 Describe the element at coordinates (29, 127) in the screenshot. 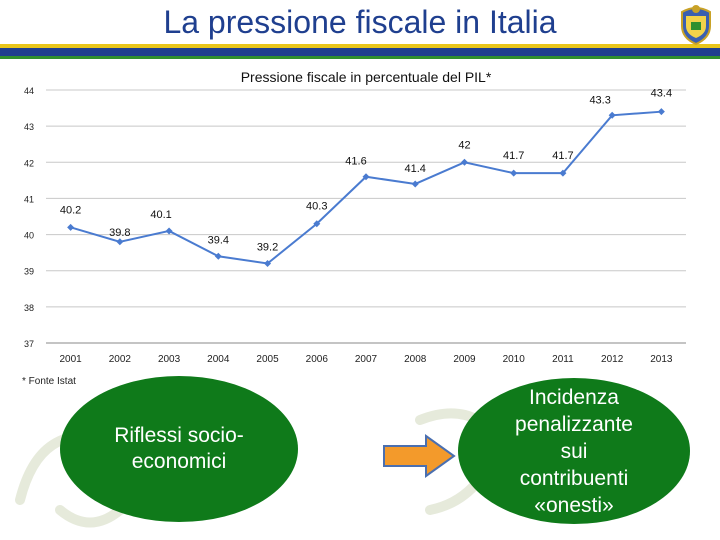

I see `y-tick-label: 43` at that location.